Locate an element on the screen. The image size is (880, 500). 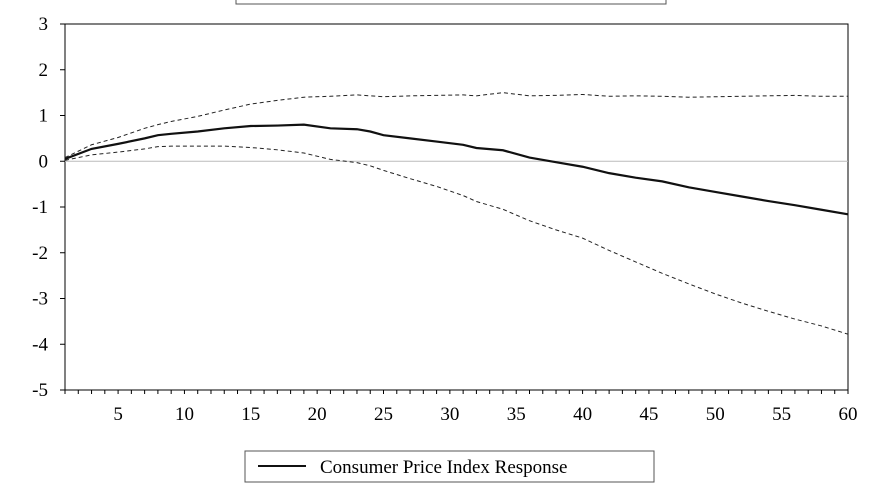
y-tick-label: 0 is located at coordinates (44, 161).